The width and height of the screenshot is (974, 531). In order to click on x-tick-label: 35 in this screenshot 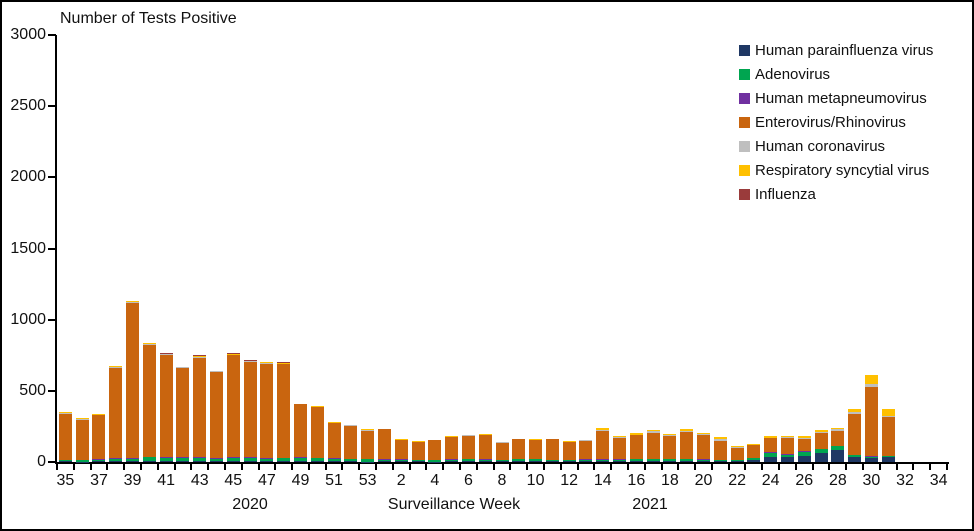, I will do `click(65, 480)`.